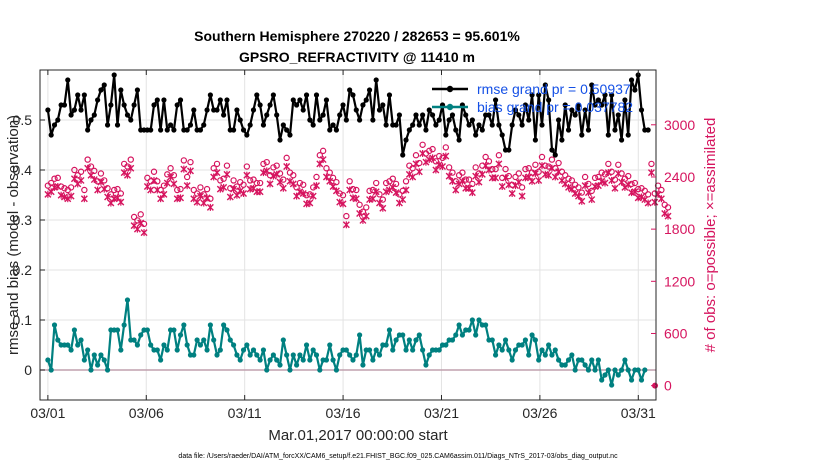 The width and height of the screenshot is (830, 470). I want to click on rmse-series, so click(348, 115).